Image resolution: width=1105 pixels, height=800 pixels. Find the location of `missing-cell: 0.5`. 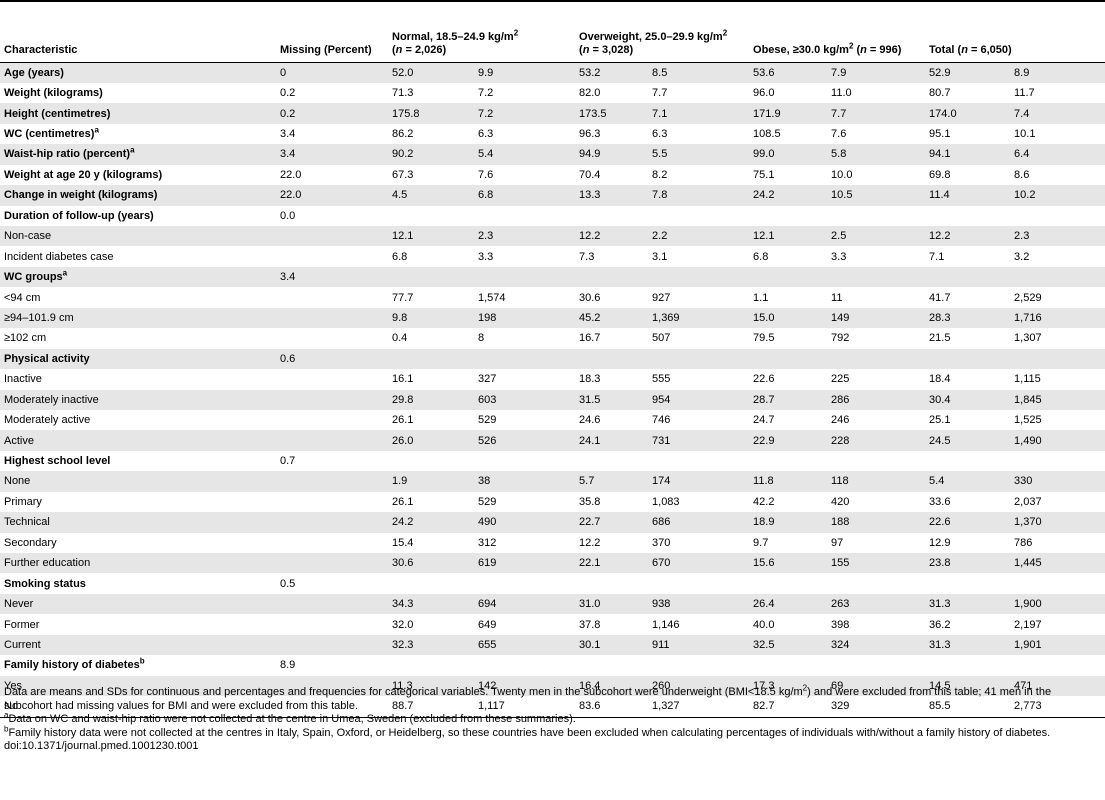

missing-cell: 0.5 is located at coordinates (332, 583).